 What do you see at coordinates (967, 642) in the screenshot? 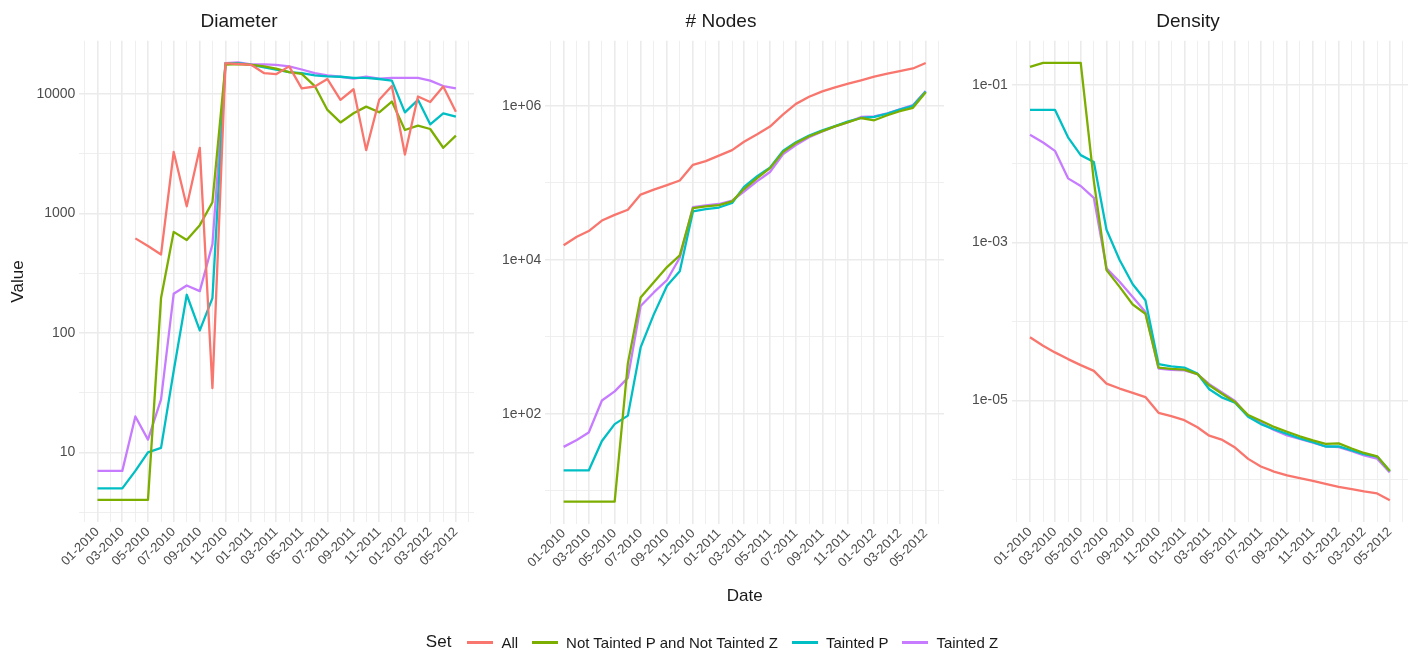
I see `legend-label: Tainted Z` at bounding box center [967, 642].